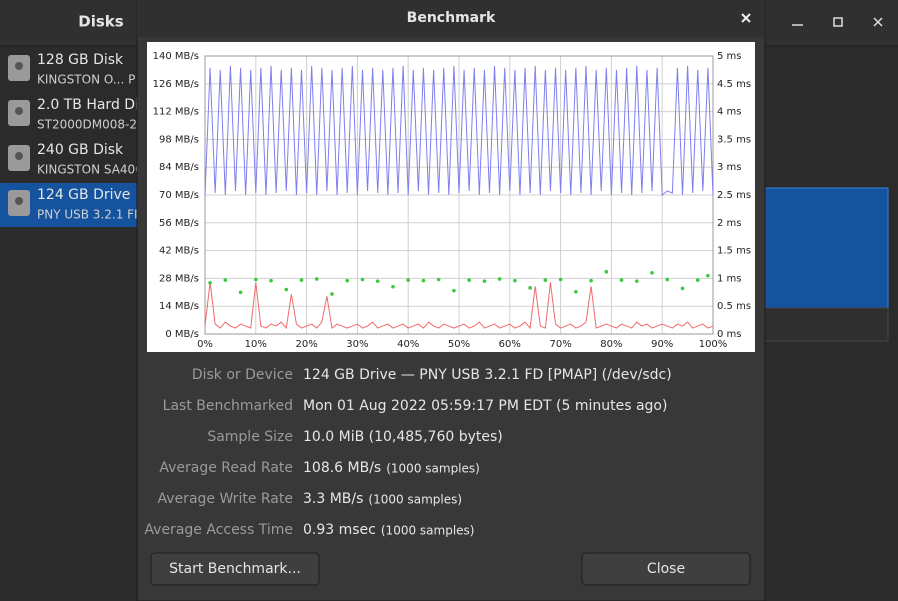 Image resolution: width=898 pixels, height=601 pixels. I want to click on y2-tick-label: 2.5 ms, so click(734, 195).